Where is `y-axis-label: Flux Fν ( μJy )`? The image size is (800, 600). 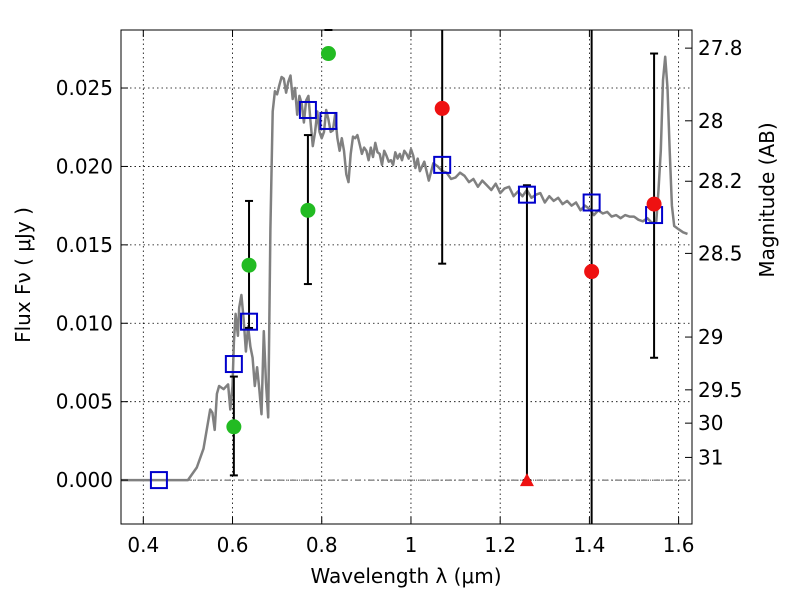 y-axis-label: Flux Fν ( μJy ) is located at coordinates (23, 275).